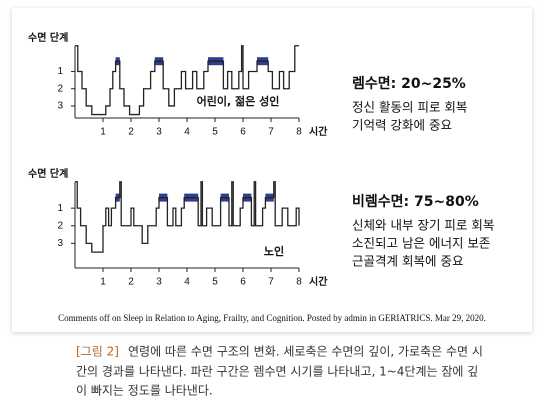 This screenshot has width=544, height=404. What do you see at coordinates (415, 201) in the screenshot?
I see `side-title: 비렘수면: 75~80%` at bounding box center [415, 201].